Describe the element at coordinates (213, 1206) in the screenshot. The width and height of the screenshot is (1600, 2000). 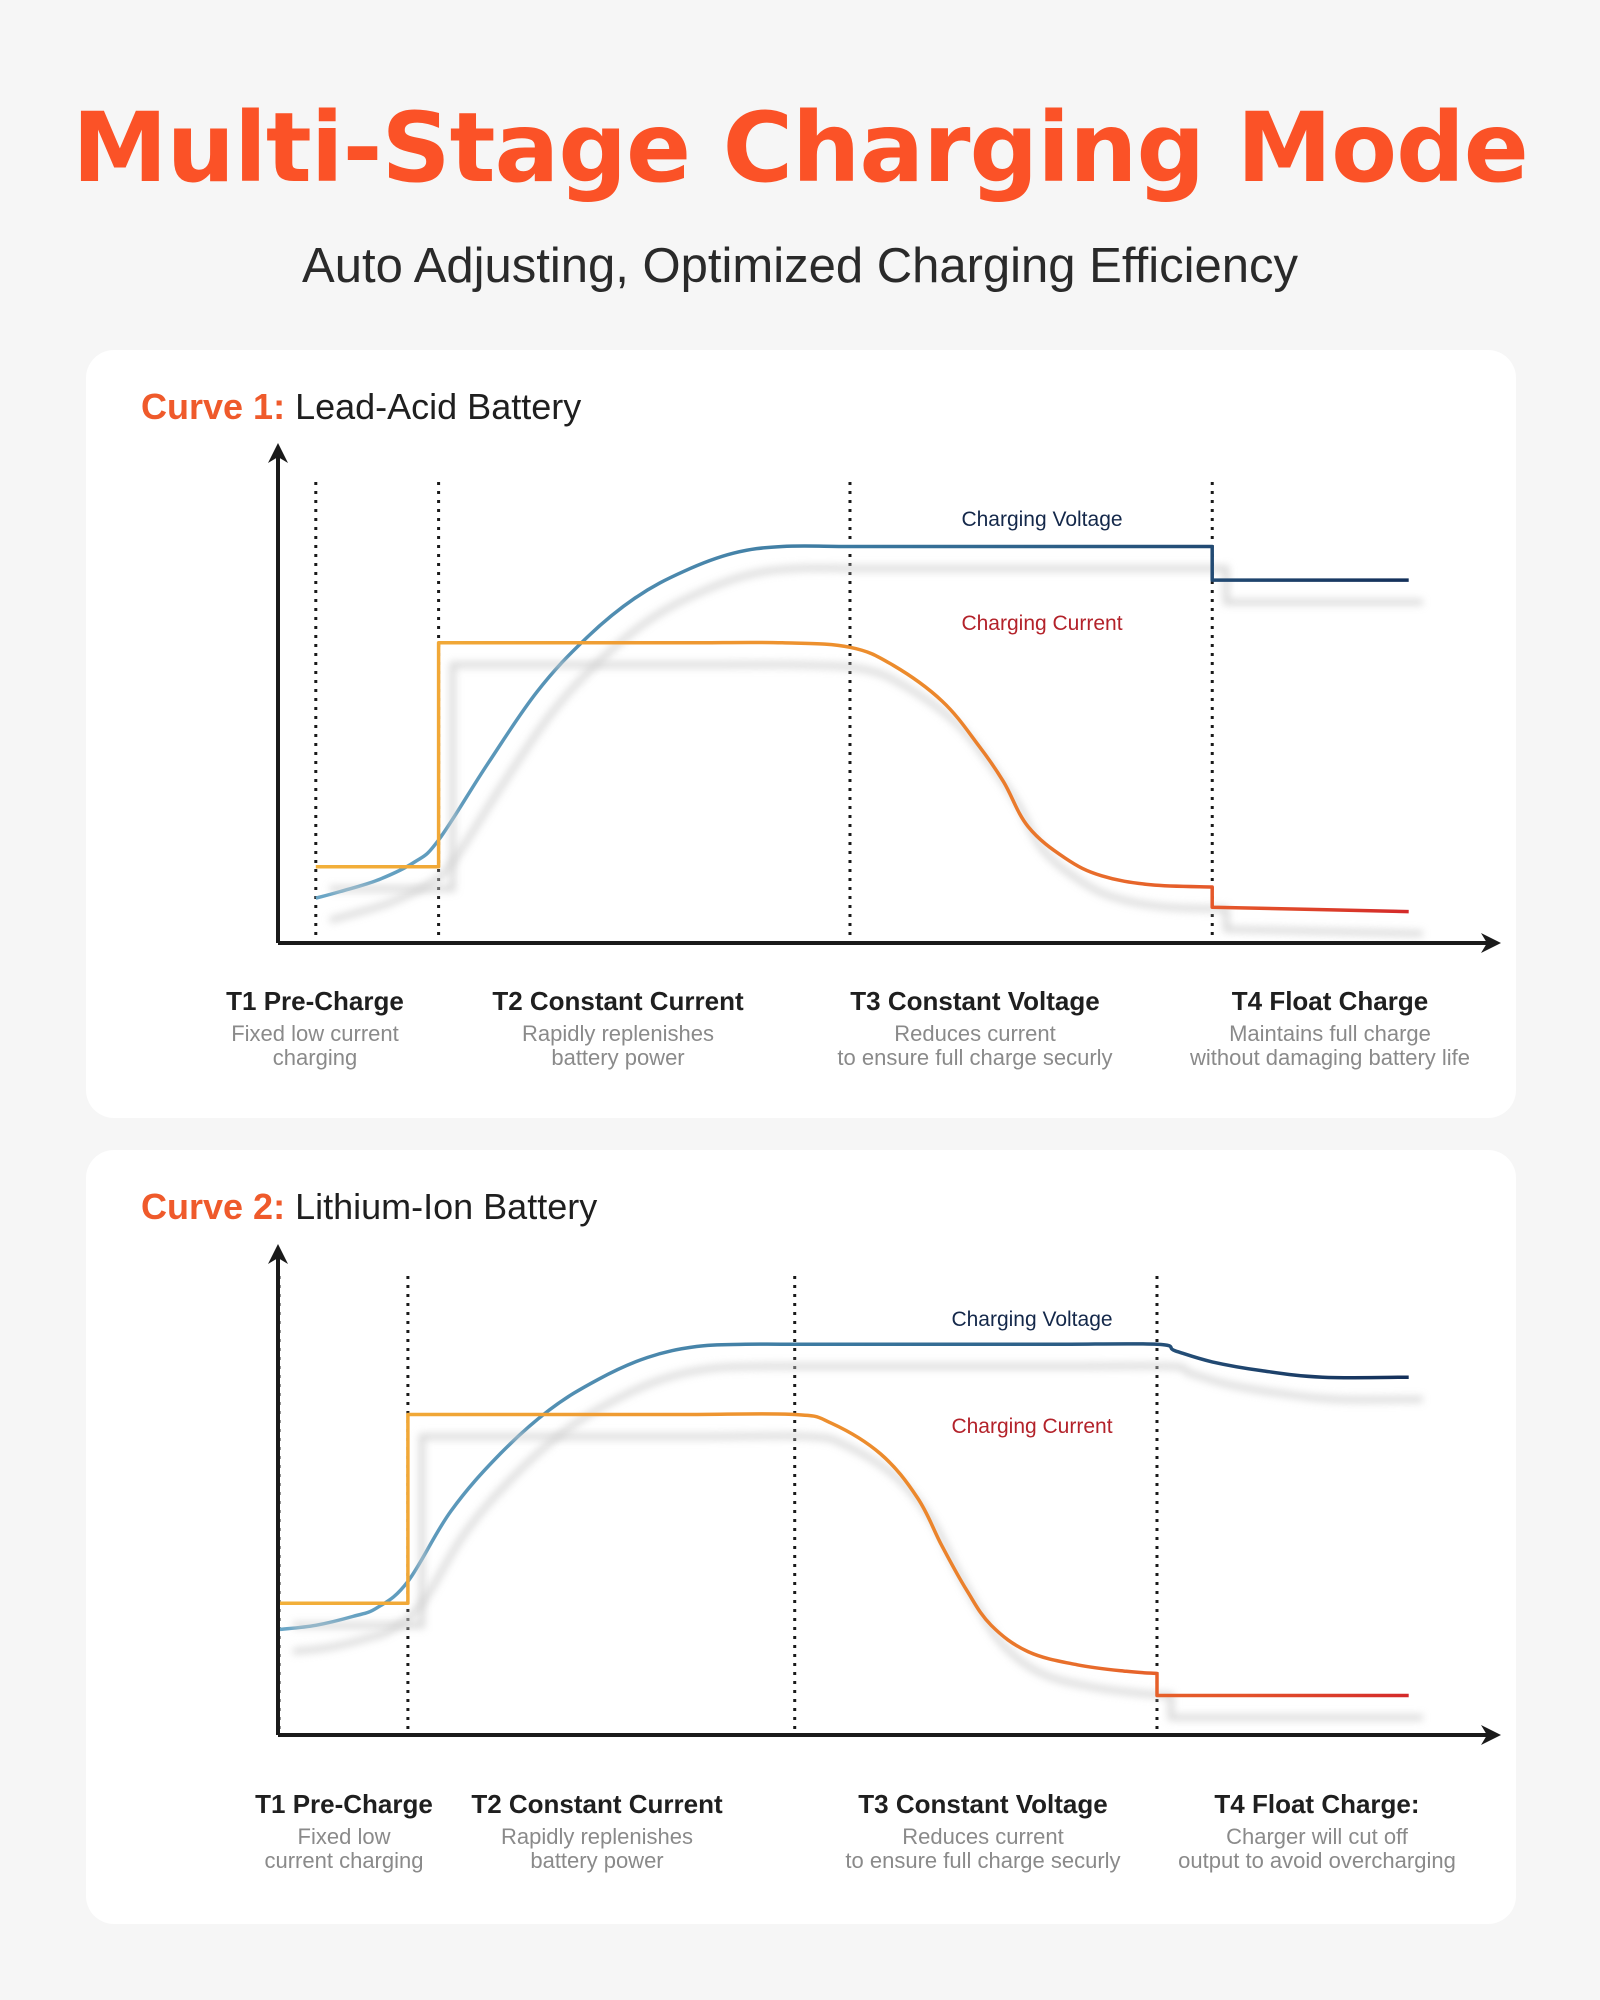
I see `chart-title-tag: Curve 2:` at that location.